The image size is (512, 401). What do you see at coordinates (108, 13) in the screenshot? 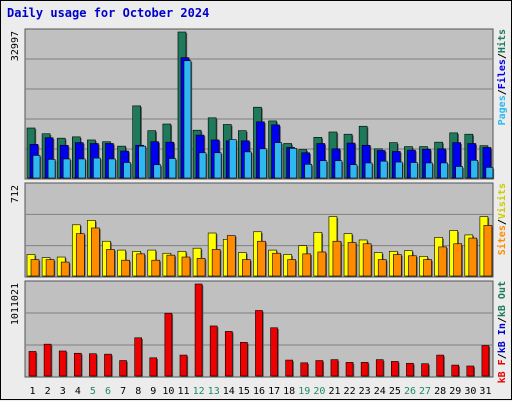
I see `chart-title: Daily usage for October 2024` at bounding box center [108, 13].